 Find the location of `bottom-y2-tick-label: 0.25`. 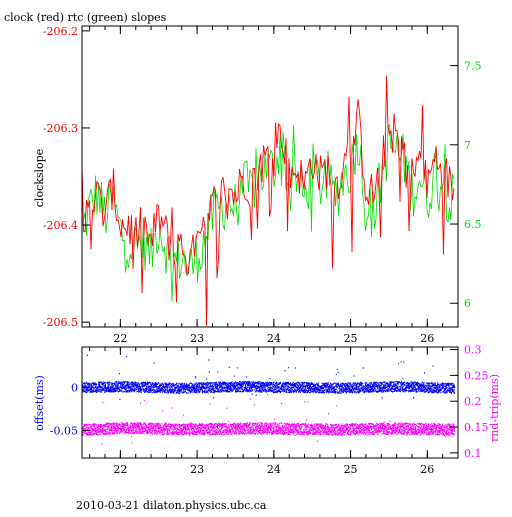

bottom-y2-tick-label: 0.25 is located at coordinates (476, 375).